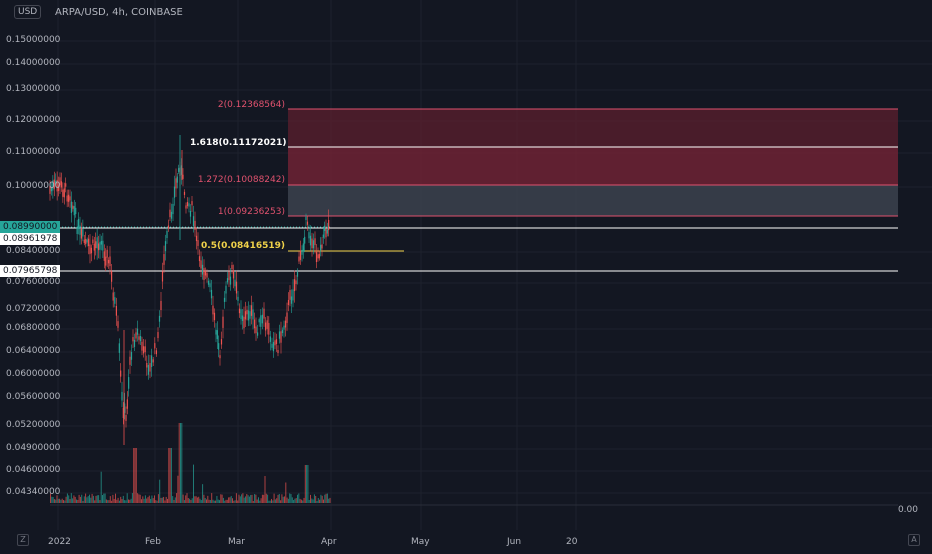  Describe the element at coordinates (238, 143) in the screenshot. I see `fib-label-1618: 1.618(0.11172021)` at that location.